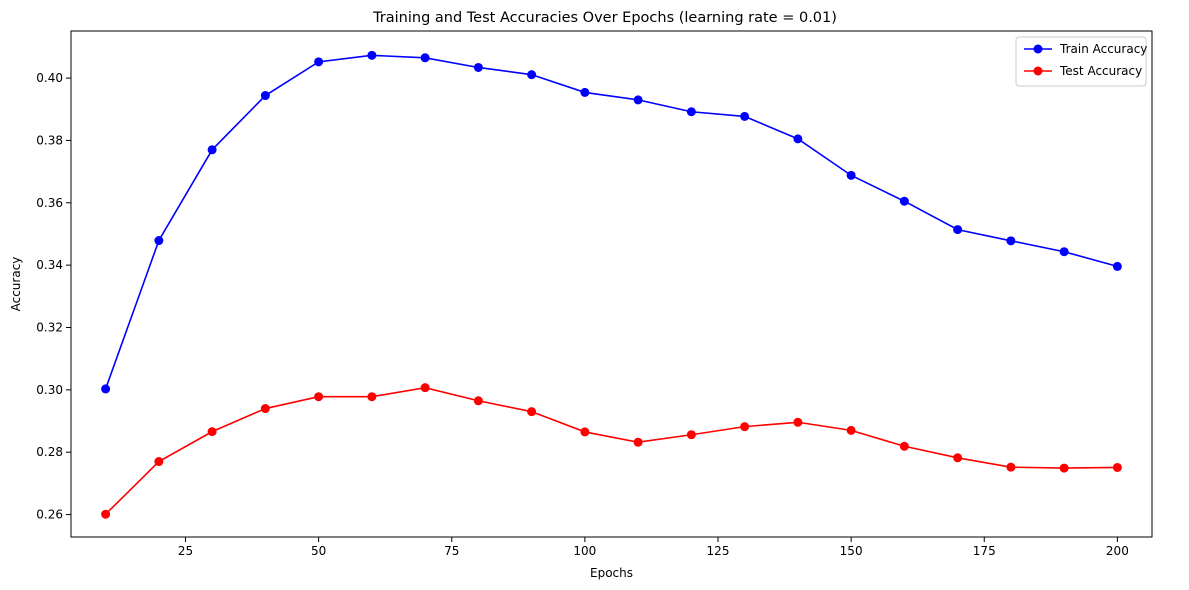  I want to click on legend-item: Test Accuracy, so click(1083, 71).